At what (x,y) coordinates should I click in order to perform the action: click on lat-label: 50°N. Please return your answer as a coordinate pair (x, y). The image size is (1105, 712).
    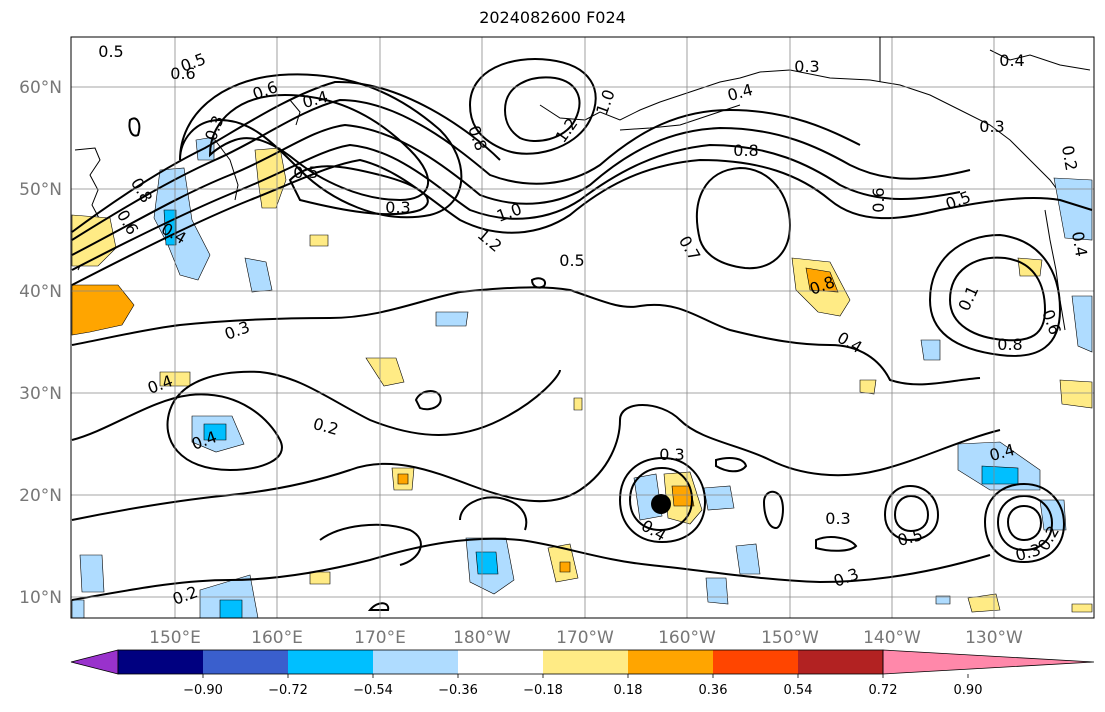
    Looking at the image, I should click on (40, 190).